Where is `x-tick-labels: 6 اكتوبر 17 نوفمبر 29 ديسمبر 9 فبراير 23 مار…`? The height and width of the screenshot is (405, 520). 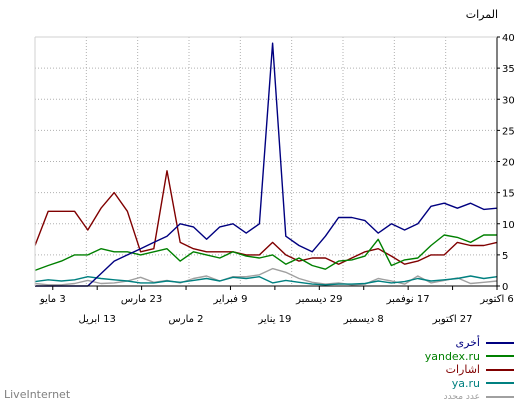
x-tick-labels: 6 اكتوبر 17 نوفمبر 29 ديسمبر 9 فبراير 23 مار… is located at coordinates (276, 305).